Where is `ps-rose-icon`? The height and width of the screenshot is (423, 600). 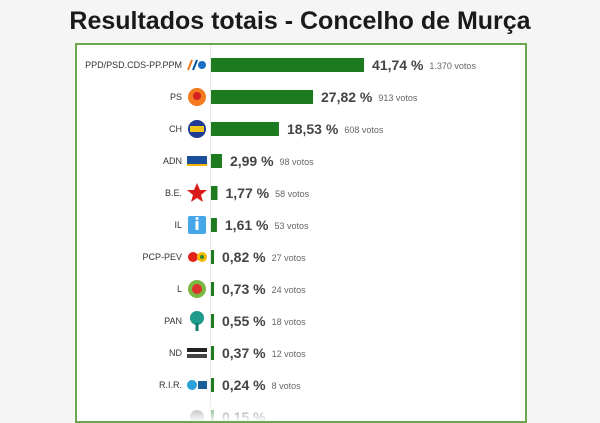 ps-rose-icon is located at coordinates (197, 97).